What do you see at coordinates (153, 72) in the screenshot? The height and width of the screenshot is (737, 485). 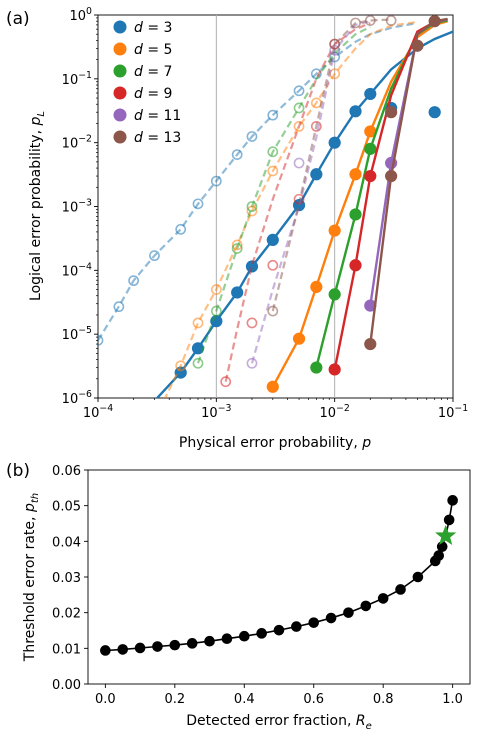 I see `legend-label: d = 7` at bounding box center [153, 72].